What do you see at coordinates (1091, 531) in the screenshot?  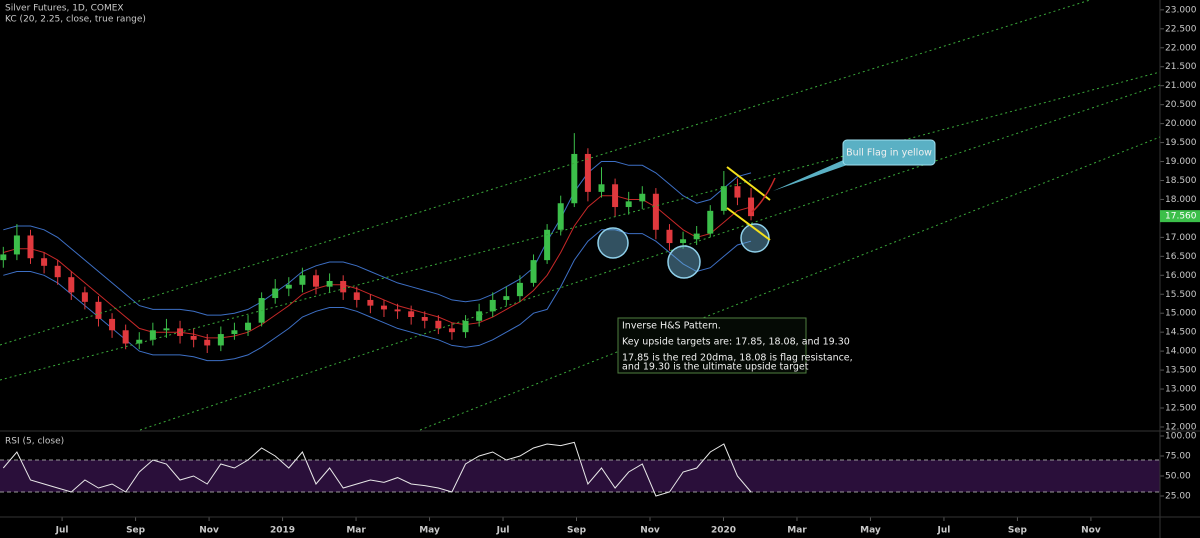 I see `x-tick-label: Nov` at bounding box center [1091, 531].